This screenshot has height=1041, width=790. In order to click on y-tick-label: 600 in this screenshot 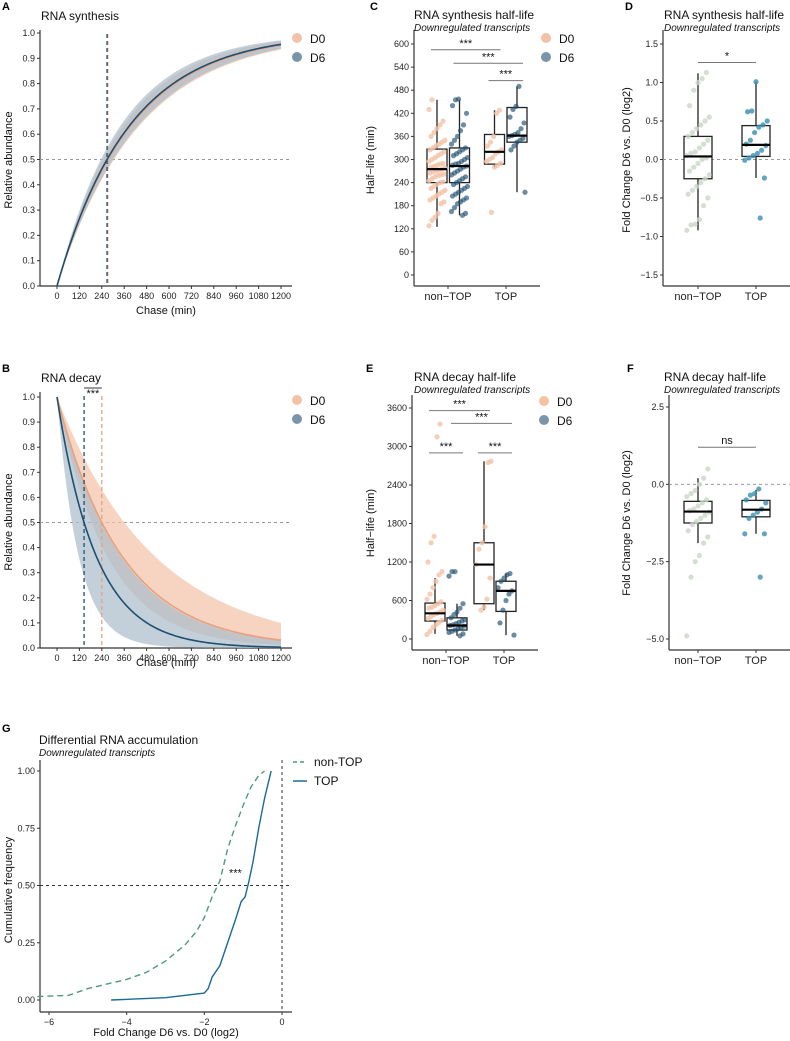, I will do `click(399, 601)`.